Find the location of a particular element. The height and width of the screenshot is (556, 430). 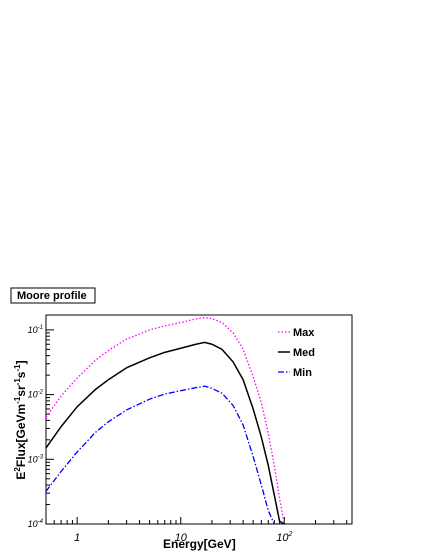

chart-title: Moore profile is located at coordinates (52, 296).